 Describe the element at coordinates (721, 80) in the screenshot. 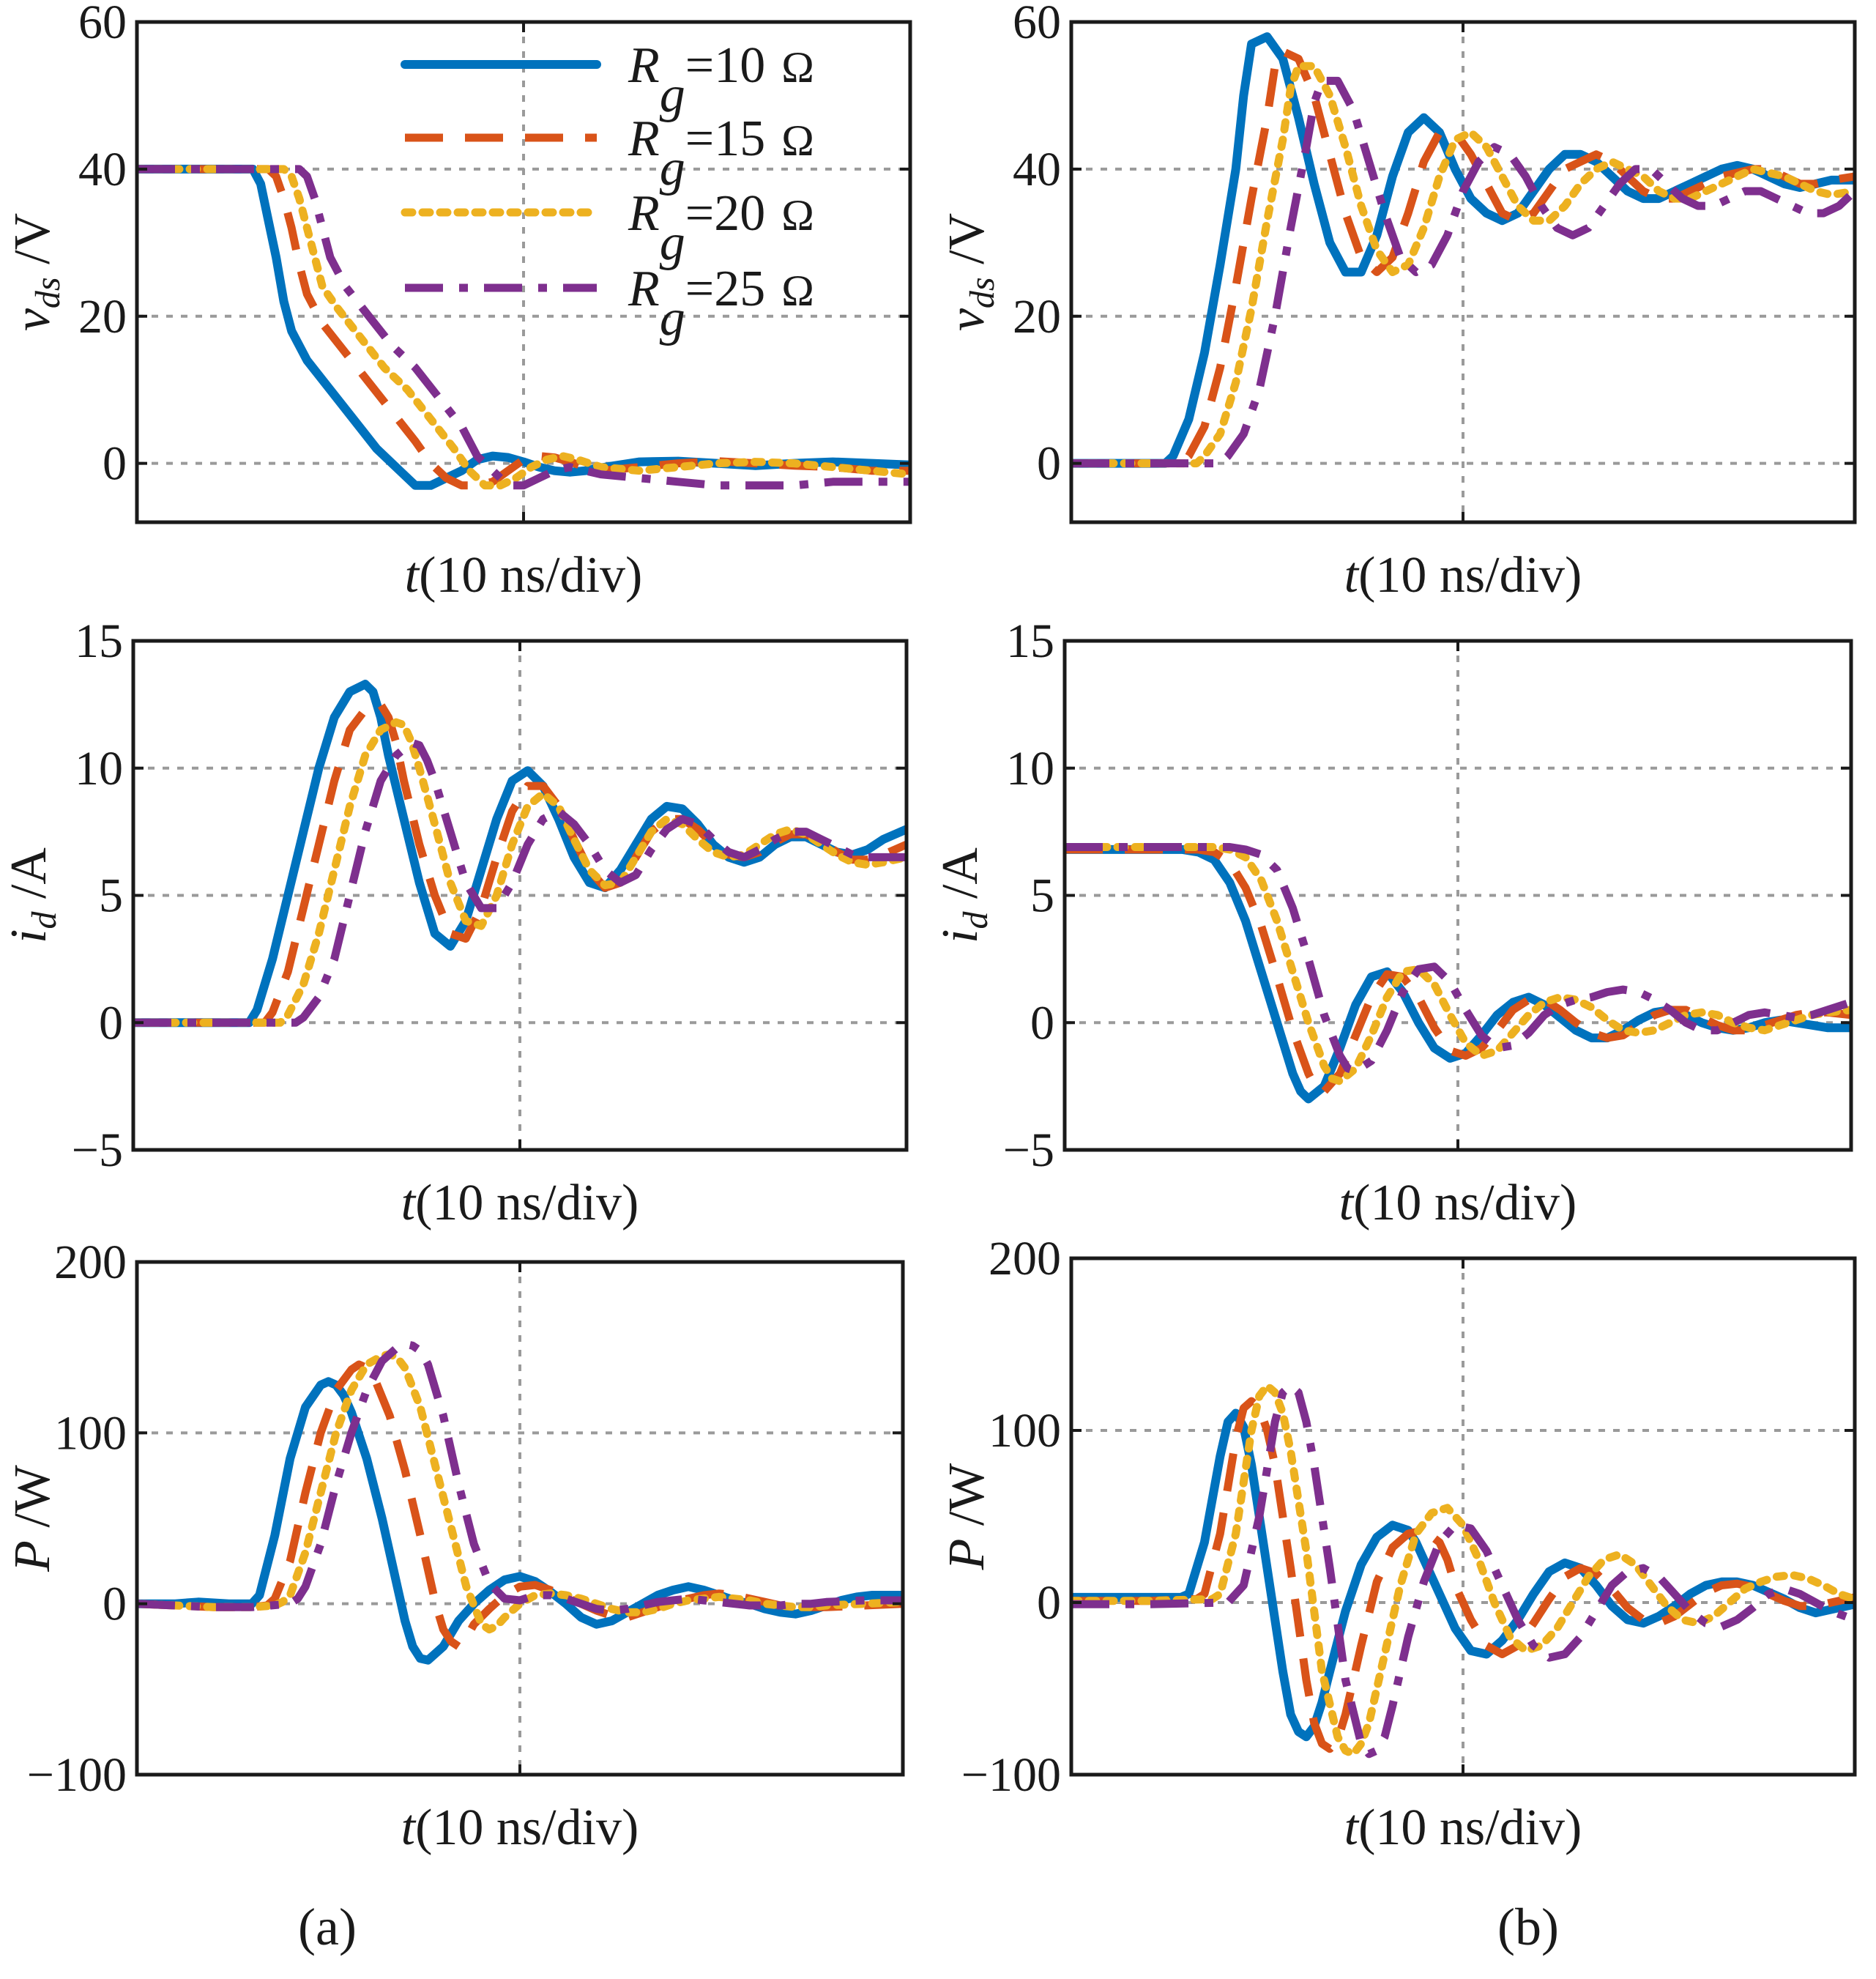

I see `legend-label-1: Rg=10 Ω` at that location.